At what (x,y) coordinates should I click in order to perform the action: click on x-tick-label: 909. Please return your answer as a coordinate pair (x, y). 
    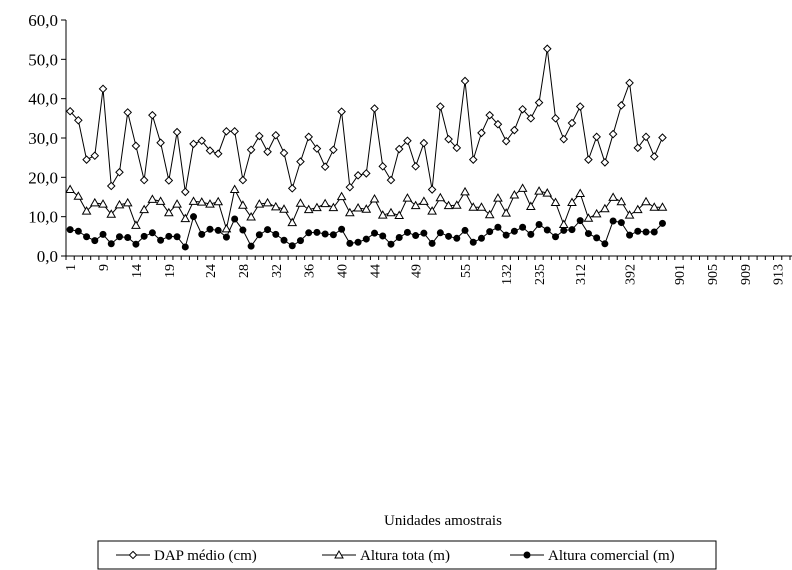
    Looking at the image, I should click on (746, 274).